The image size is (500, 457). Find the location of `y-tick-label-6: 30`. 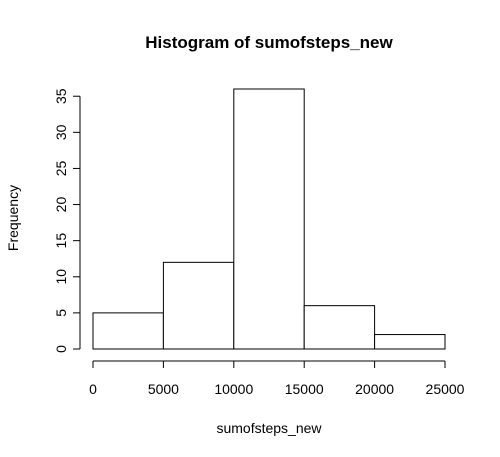

y-tick-label-6: 30 is located at coordinates (61, 132).